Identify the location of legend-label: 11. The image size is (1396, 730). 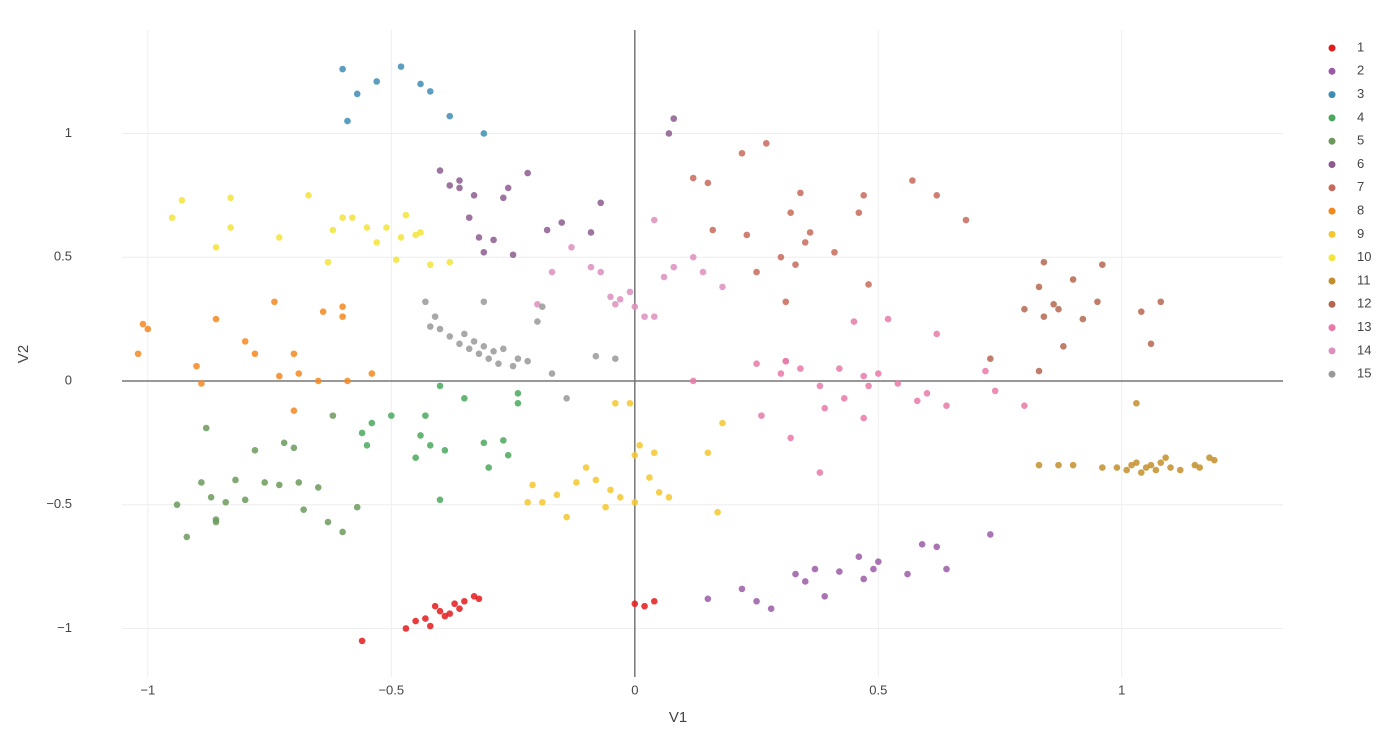
(1364, 279).